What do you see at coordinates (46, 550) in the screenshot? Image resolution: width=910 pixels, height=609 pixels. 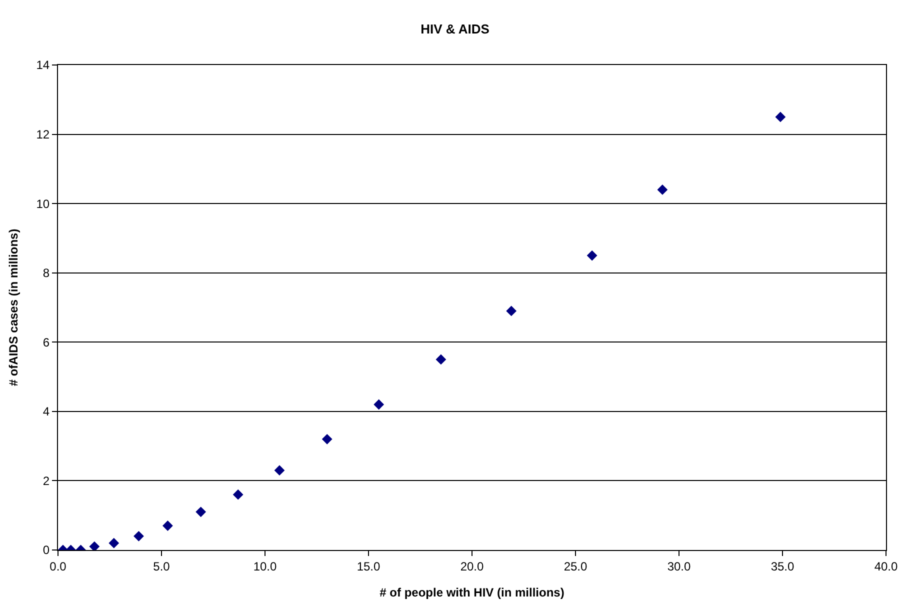 I see `y-tick-label: 0` at bounding box center [46, 550].